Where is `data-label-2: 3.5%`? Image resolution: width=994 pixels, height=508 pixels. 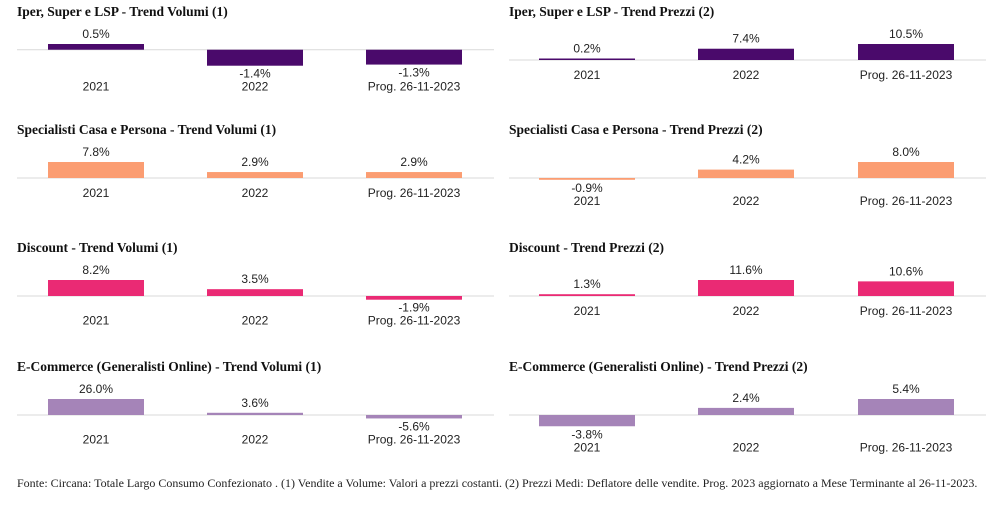
data-label-2: 3.5% is located at coordinates (255, 279).